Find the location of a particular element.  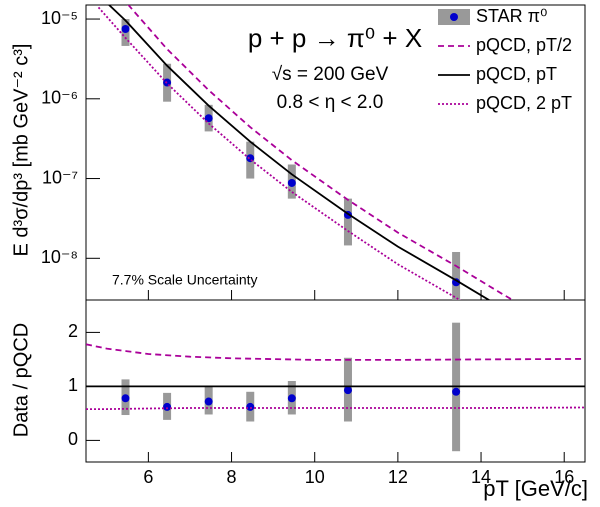

y-tick-label: 10⁻⁵ is located at coordinates (59, 18).